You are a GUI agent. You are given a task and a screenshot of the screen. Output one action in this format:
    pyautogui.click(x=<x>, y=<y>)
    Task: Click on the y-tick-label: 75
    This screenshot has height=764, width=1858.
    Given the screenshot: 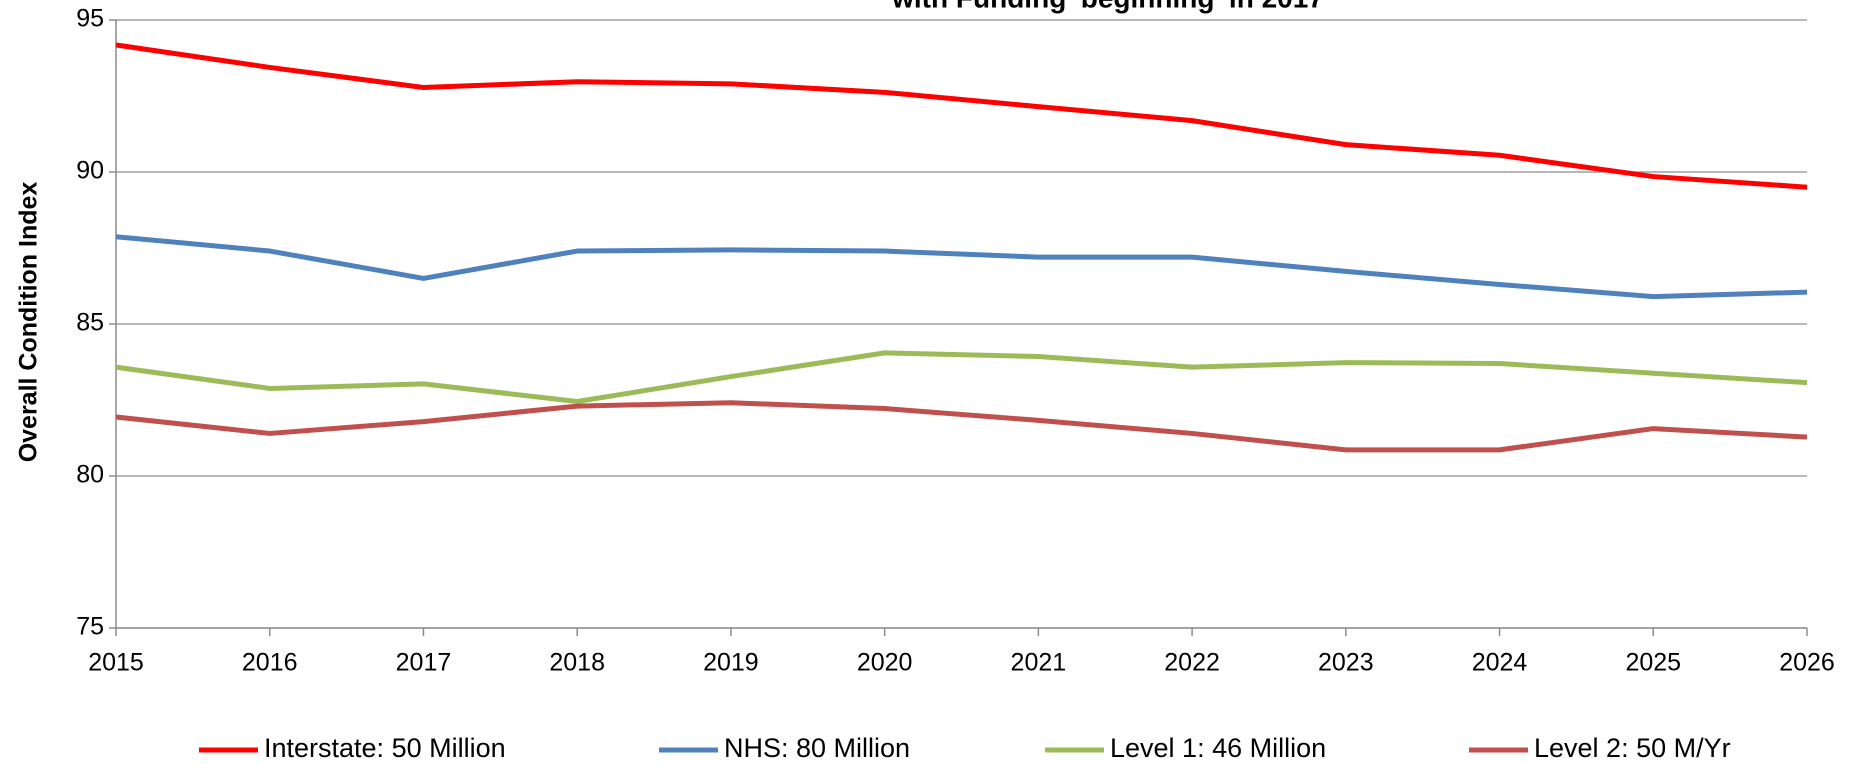 What is the action you would take?
    pyautogui.click(x=90, y=627)
    